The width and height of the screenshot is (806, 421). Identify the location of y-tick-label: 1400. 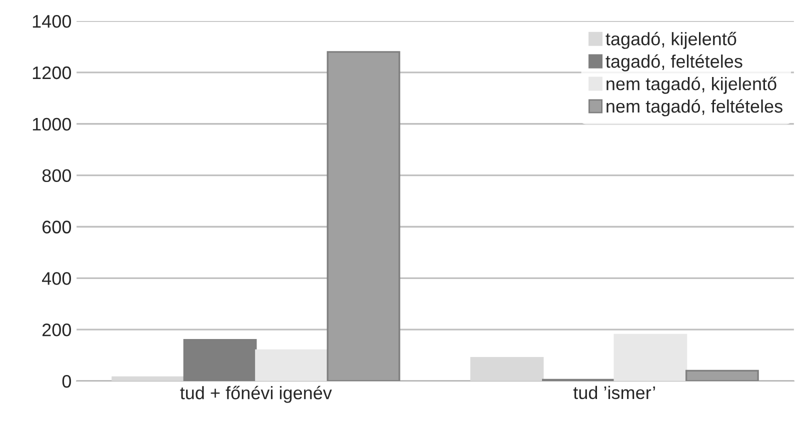
(52, 21).